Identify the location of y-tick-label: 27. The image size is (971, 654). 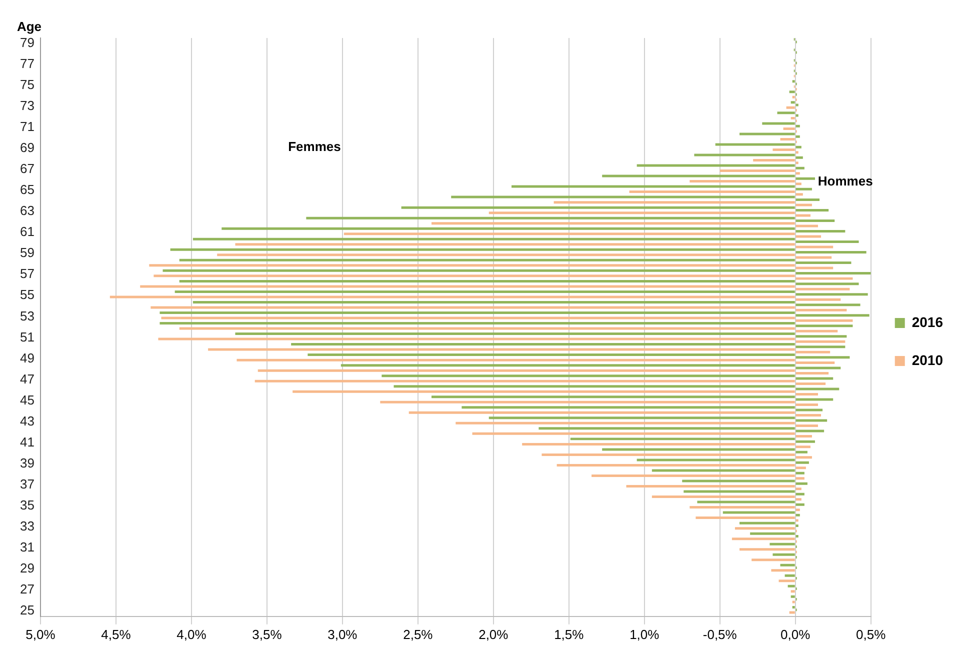
(27, 589).